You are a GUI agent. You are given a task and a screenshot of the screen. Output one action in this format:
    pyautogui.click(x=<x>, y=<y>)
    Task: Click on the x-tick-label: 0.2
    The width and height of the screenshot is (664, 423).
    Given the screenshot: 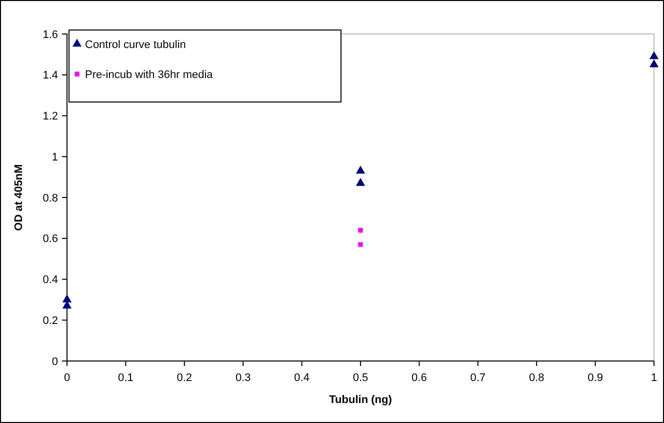 What is the action you would take?
    pyautogui.click(x=184, y=378)
    